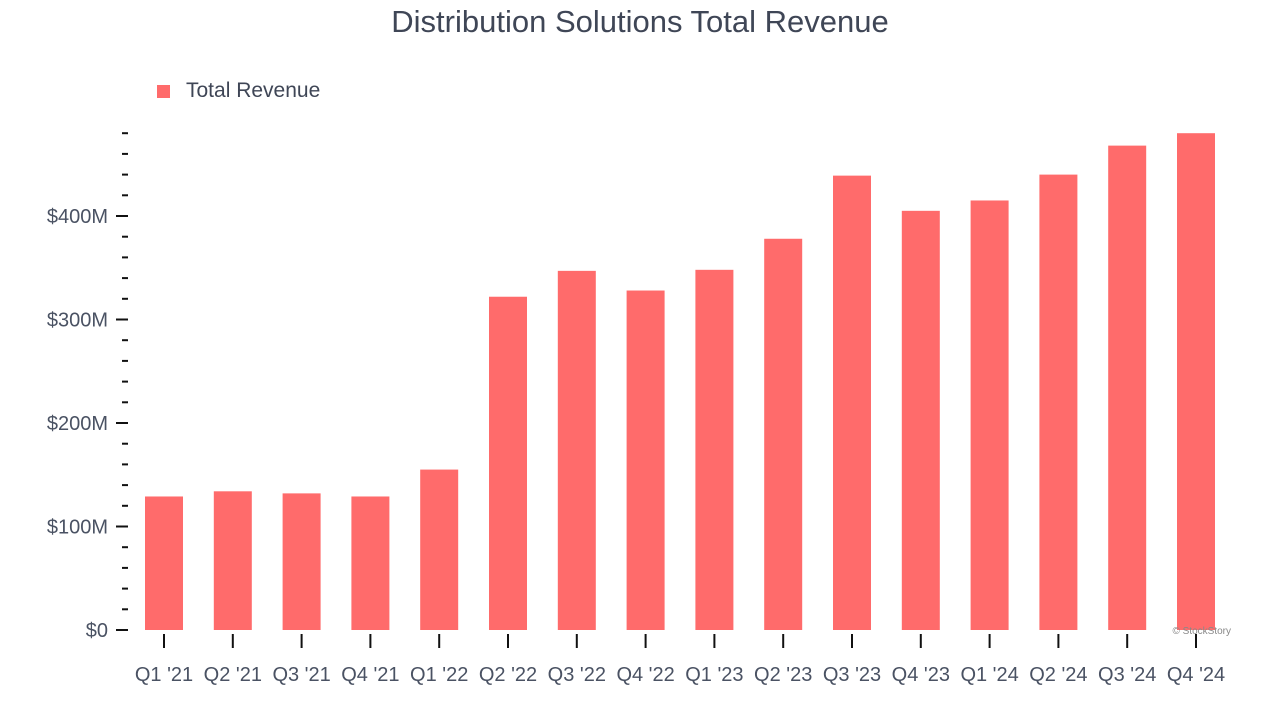 This screenshot has width=1280, height=720. Describe the element at coordinates (97, 631) in the screenshot. I see `y-tick-label: $0` at that location.